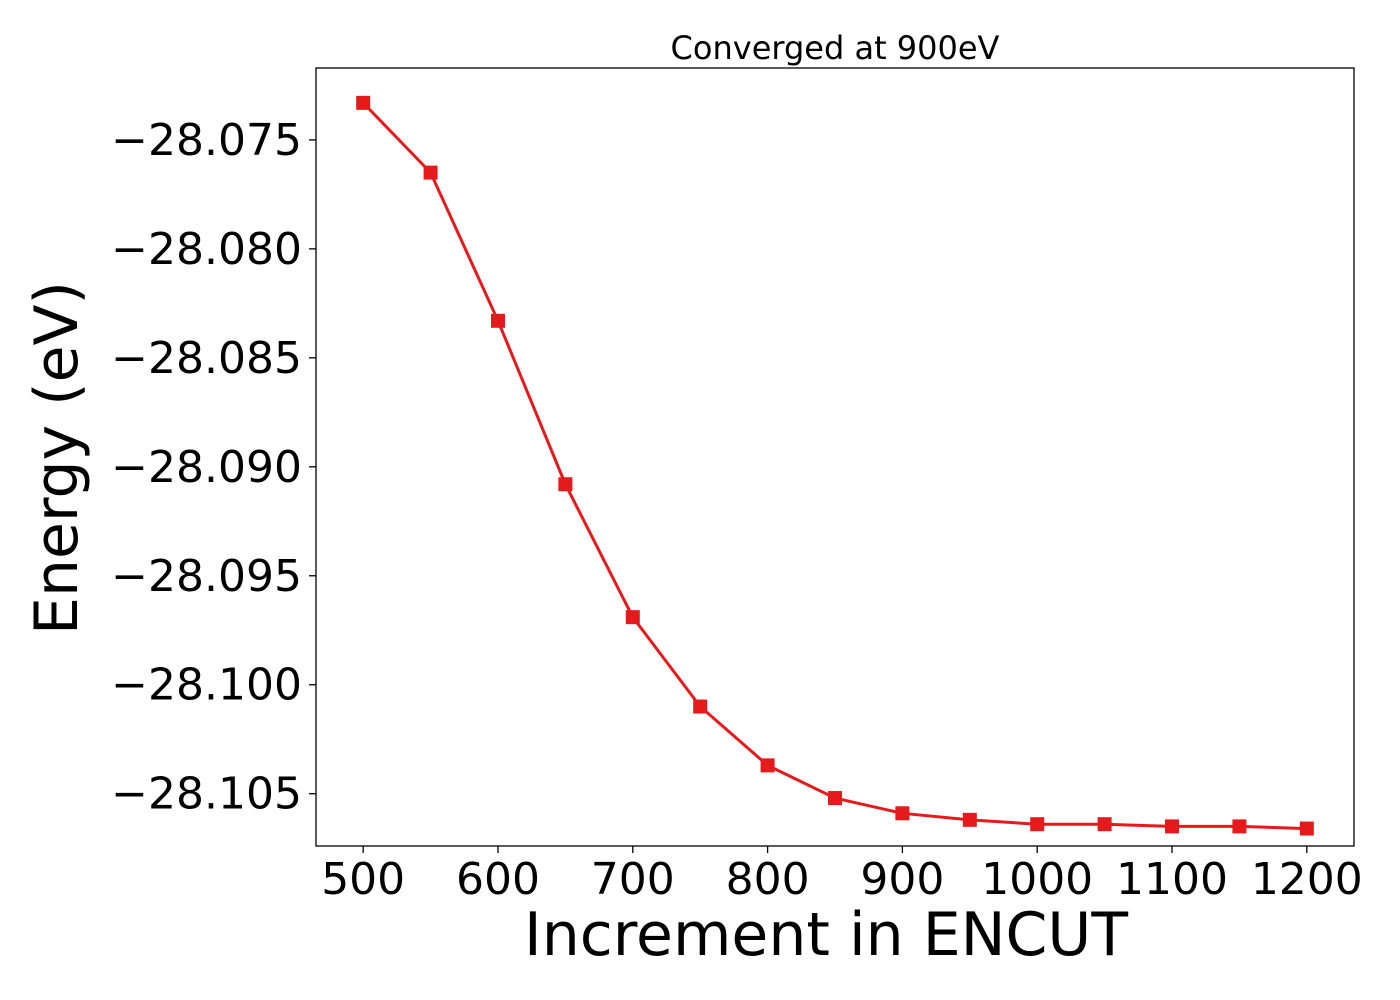 The width and height of the screenshot is (1400, 1000). What do you see at coordinates (1307, 879) in the screenshot?
I see `x-tick-label: 1200` at bounding box center [1307, 879].